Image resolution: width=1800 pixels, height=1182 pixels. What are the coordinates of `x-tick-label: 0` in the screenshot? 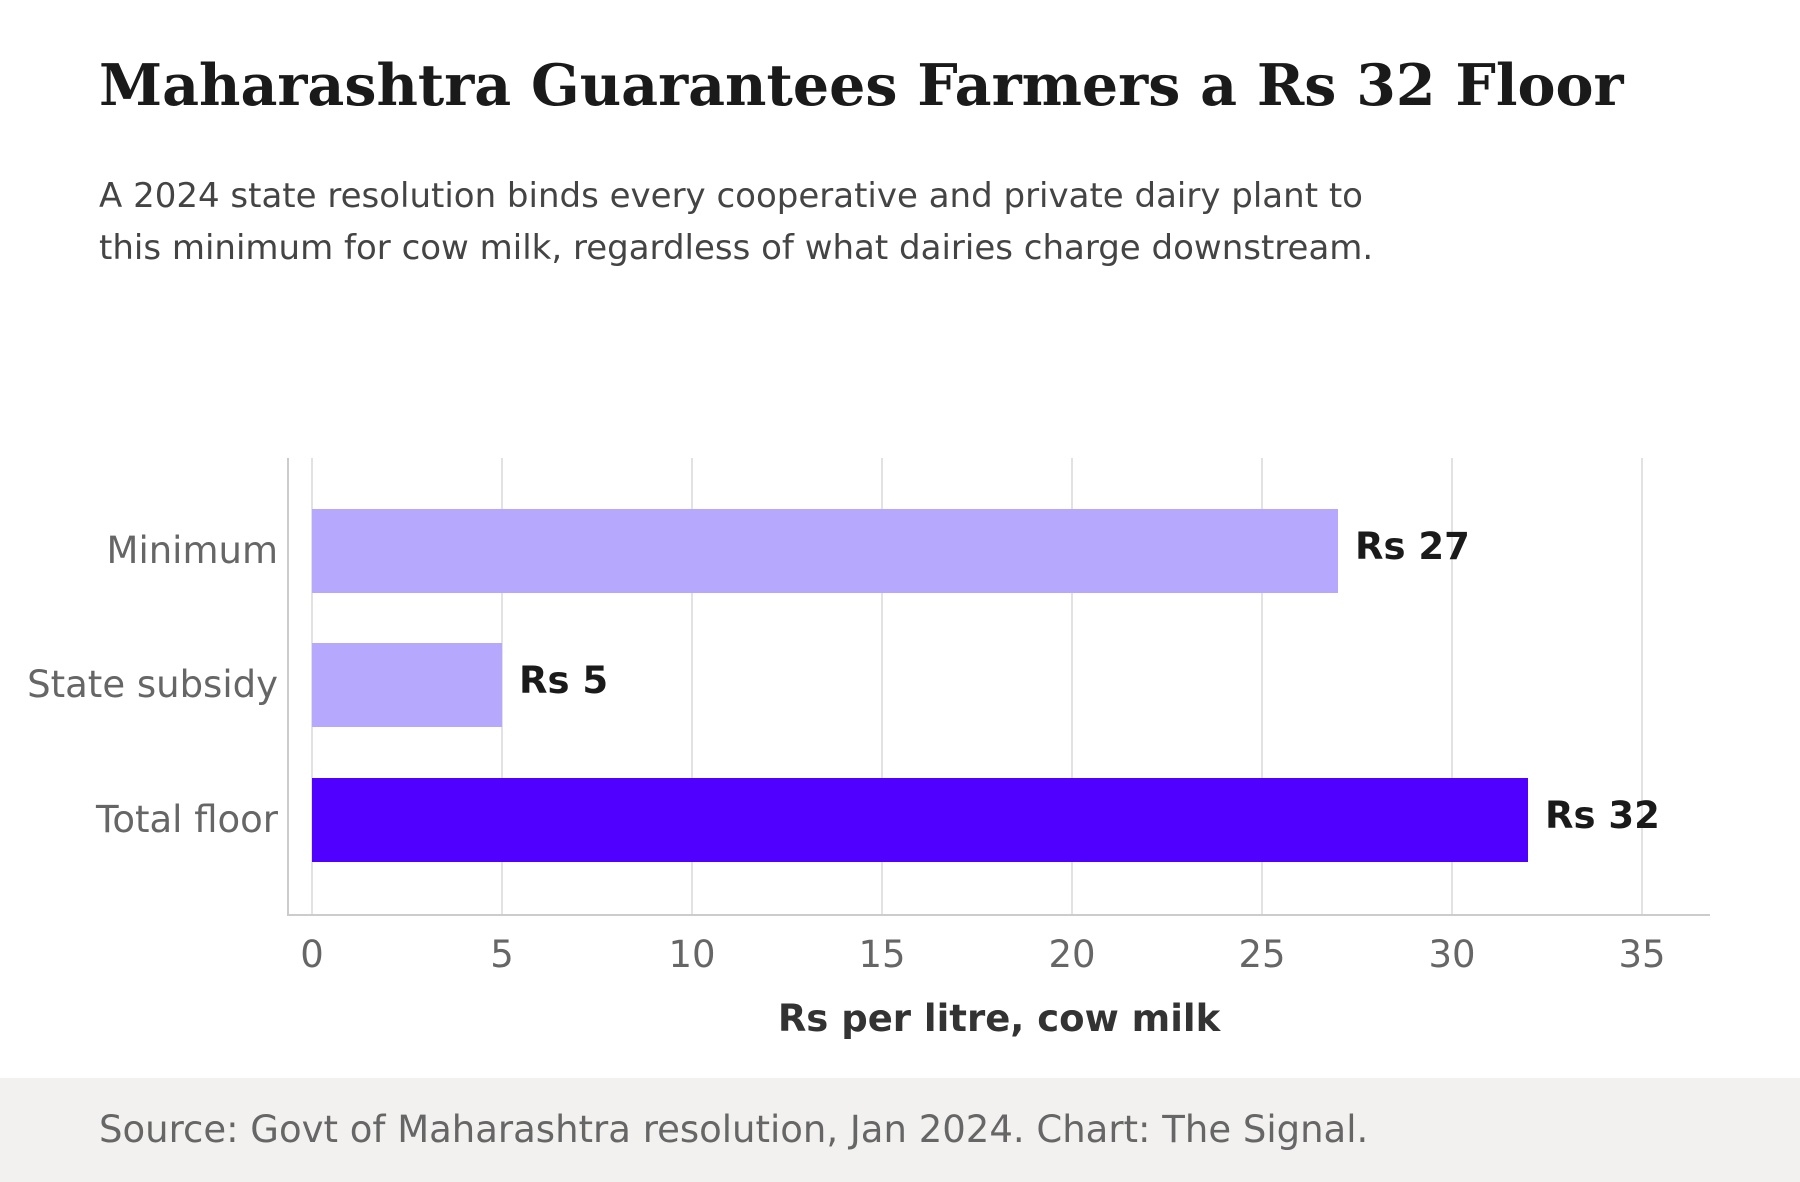 It's located at (312, 954).